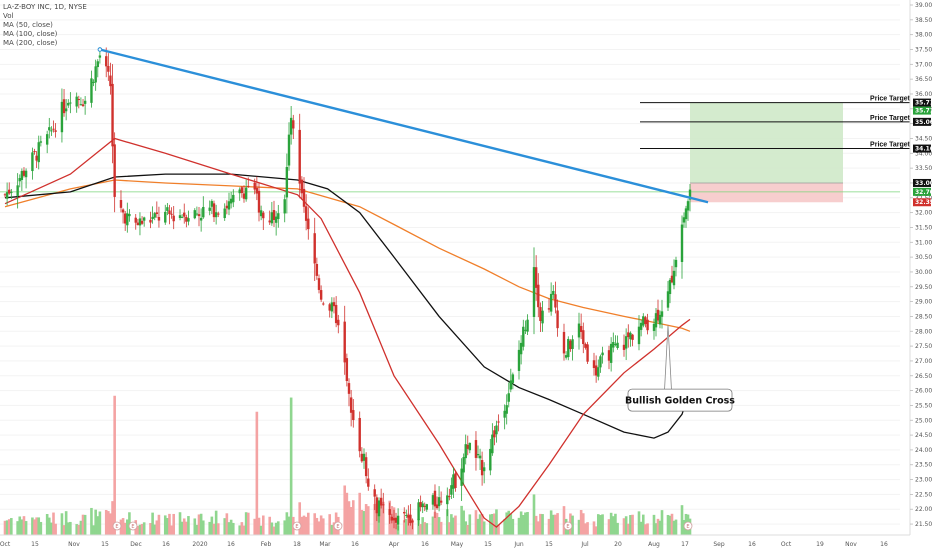  Describe the element at coordinates (923, 153) in the screenshot. I see `price-tick-label: 34.00` at that location.